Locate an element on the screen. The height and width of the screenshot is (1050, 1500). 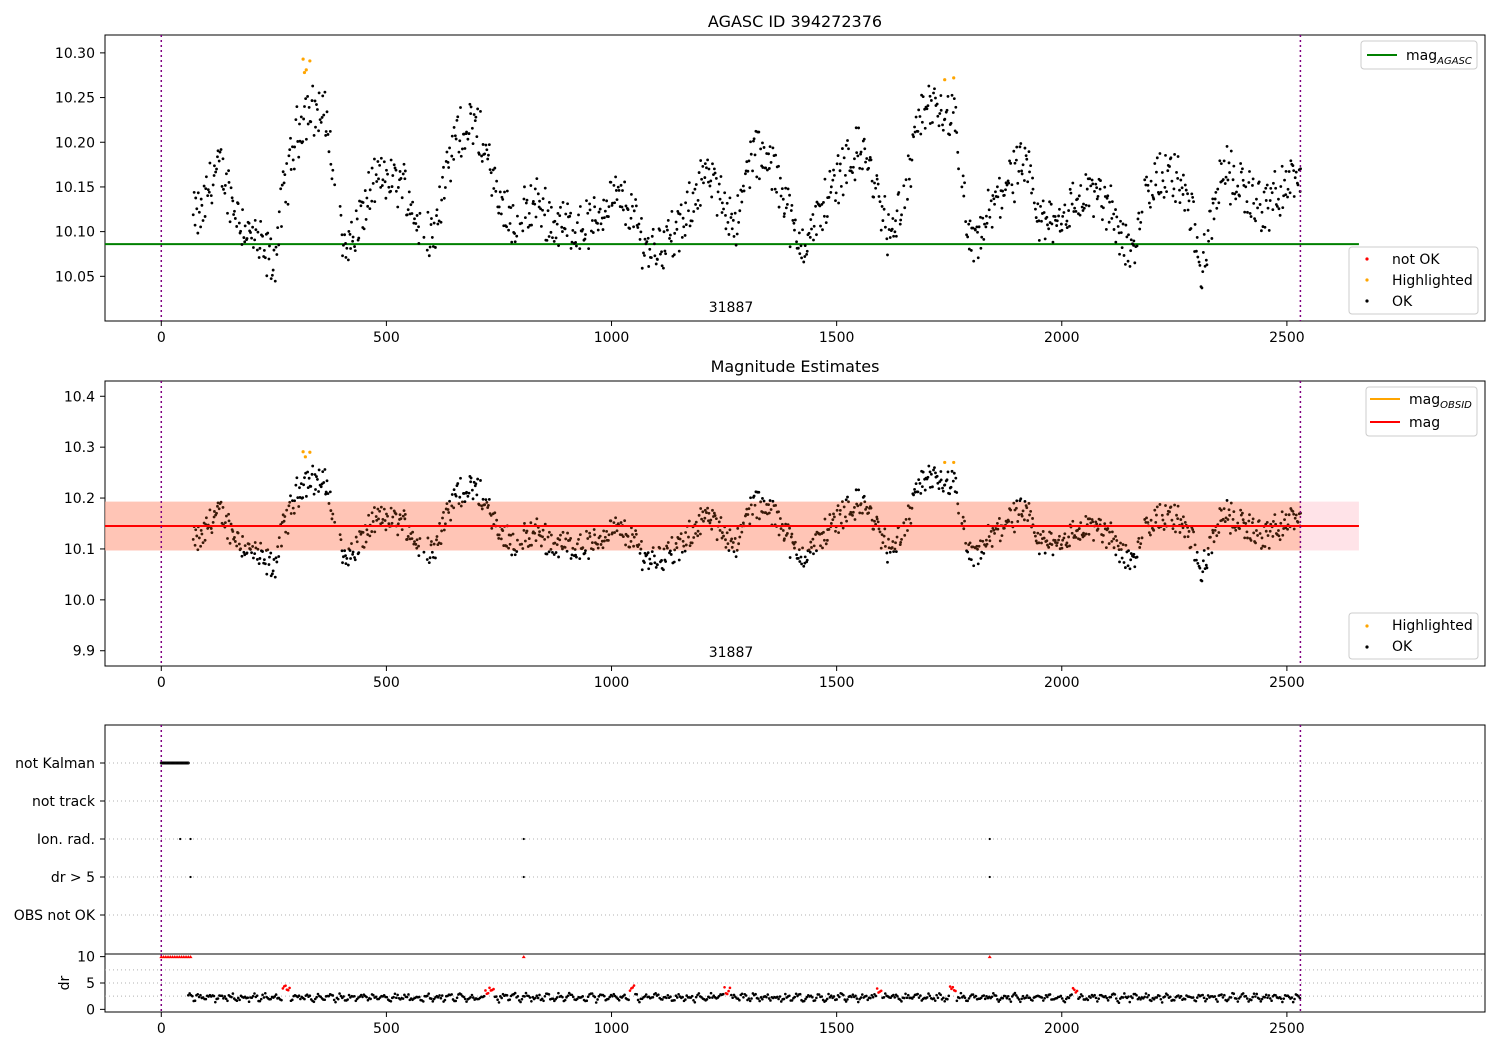
highlighted-point is located at coordinates (954, 78).